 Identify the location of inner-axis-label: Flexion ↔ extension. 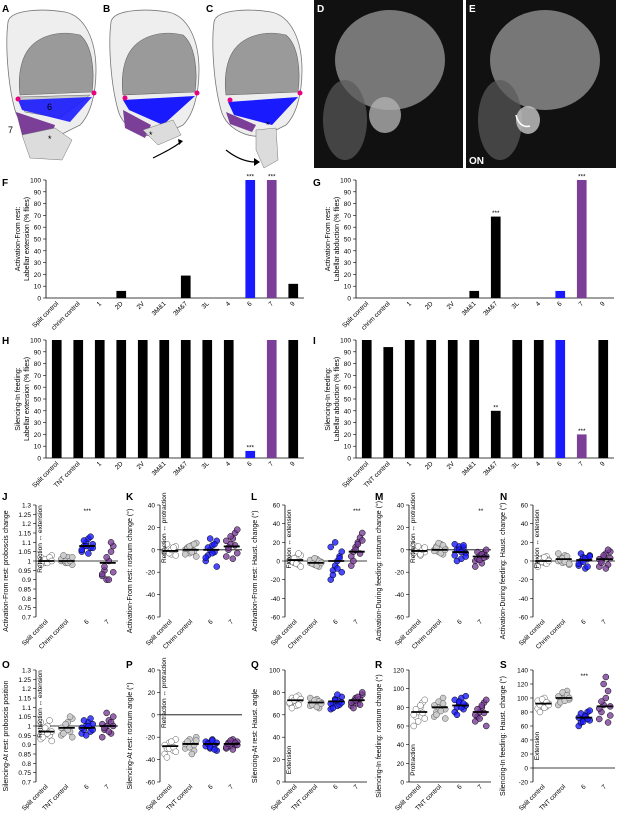
(537, 538).